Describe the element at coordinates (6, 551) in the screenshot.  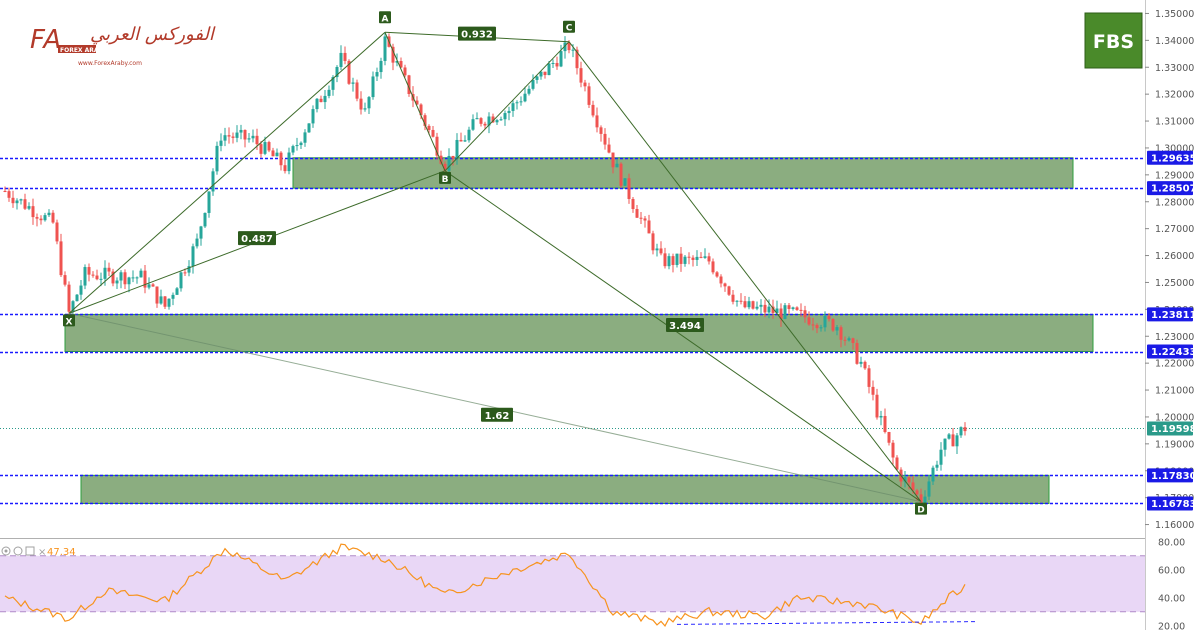
I see `eye-icon` at that location.